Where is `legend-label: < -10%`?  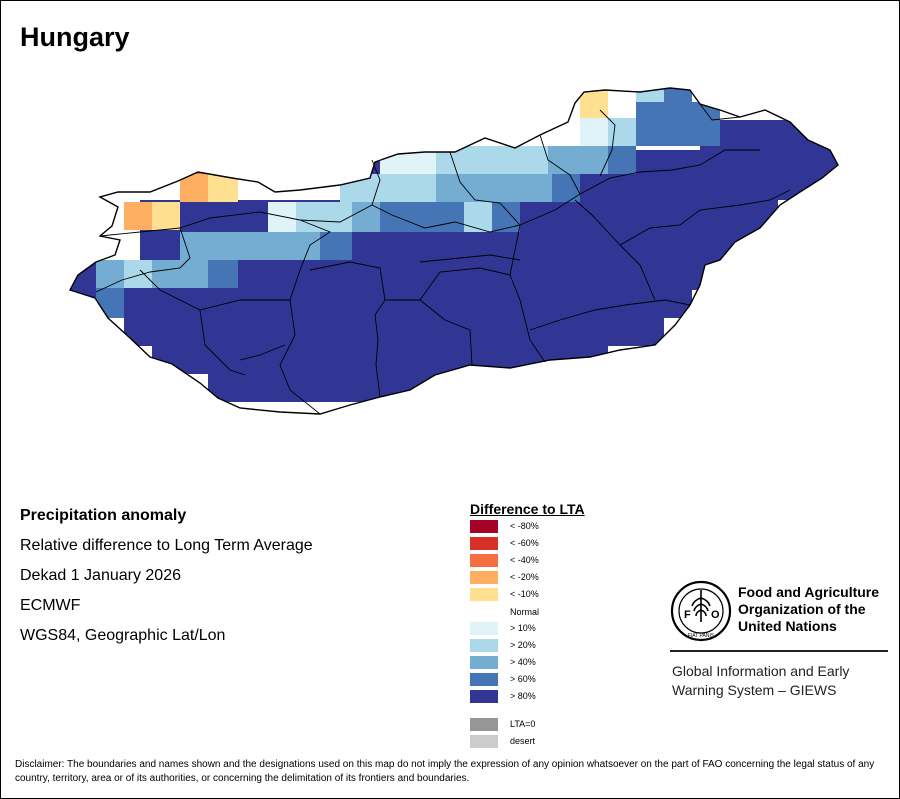 legend-label: < -10% is located at coordinates (524, 594).